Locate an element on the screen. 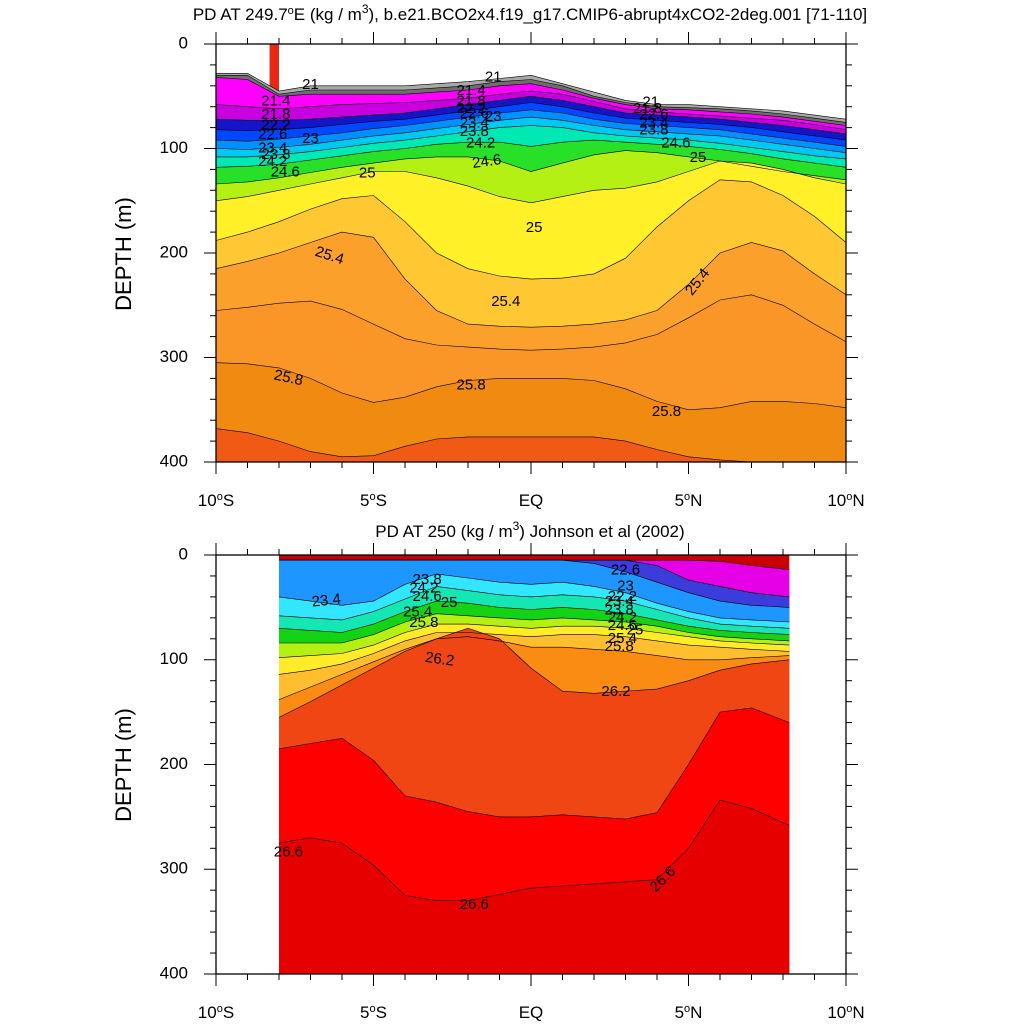  contour-label: 21.8 is located at coordinates (470, 100).